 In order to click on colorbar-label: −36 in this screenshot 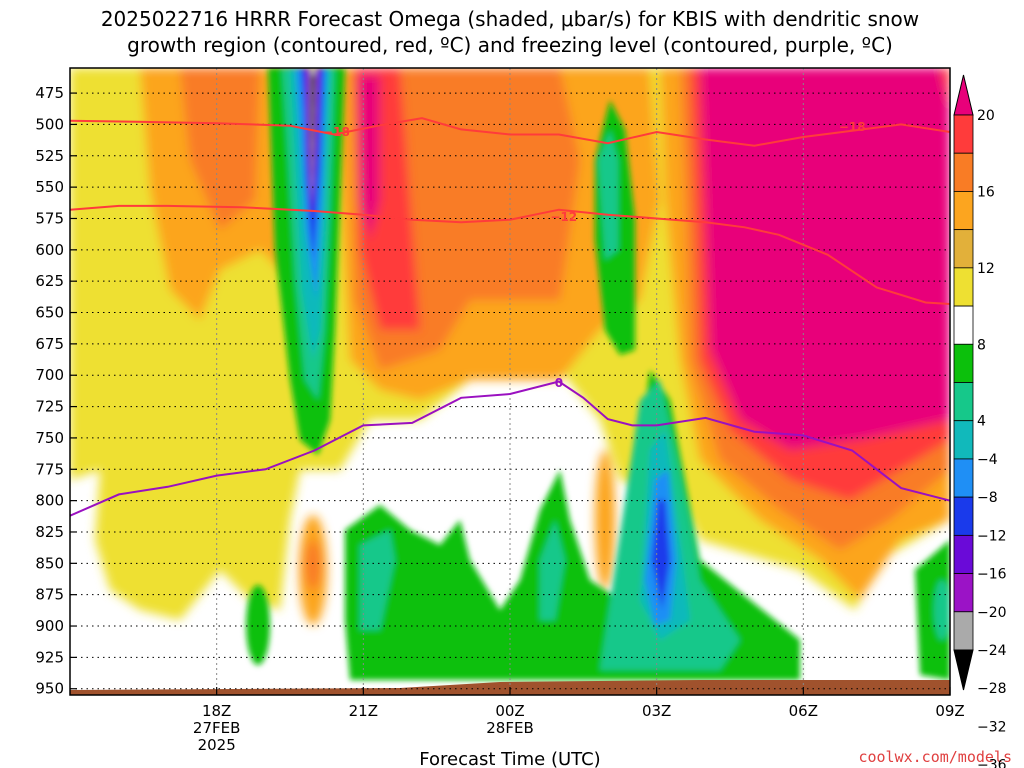, I will do `click(992, 763)`.